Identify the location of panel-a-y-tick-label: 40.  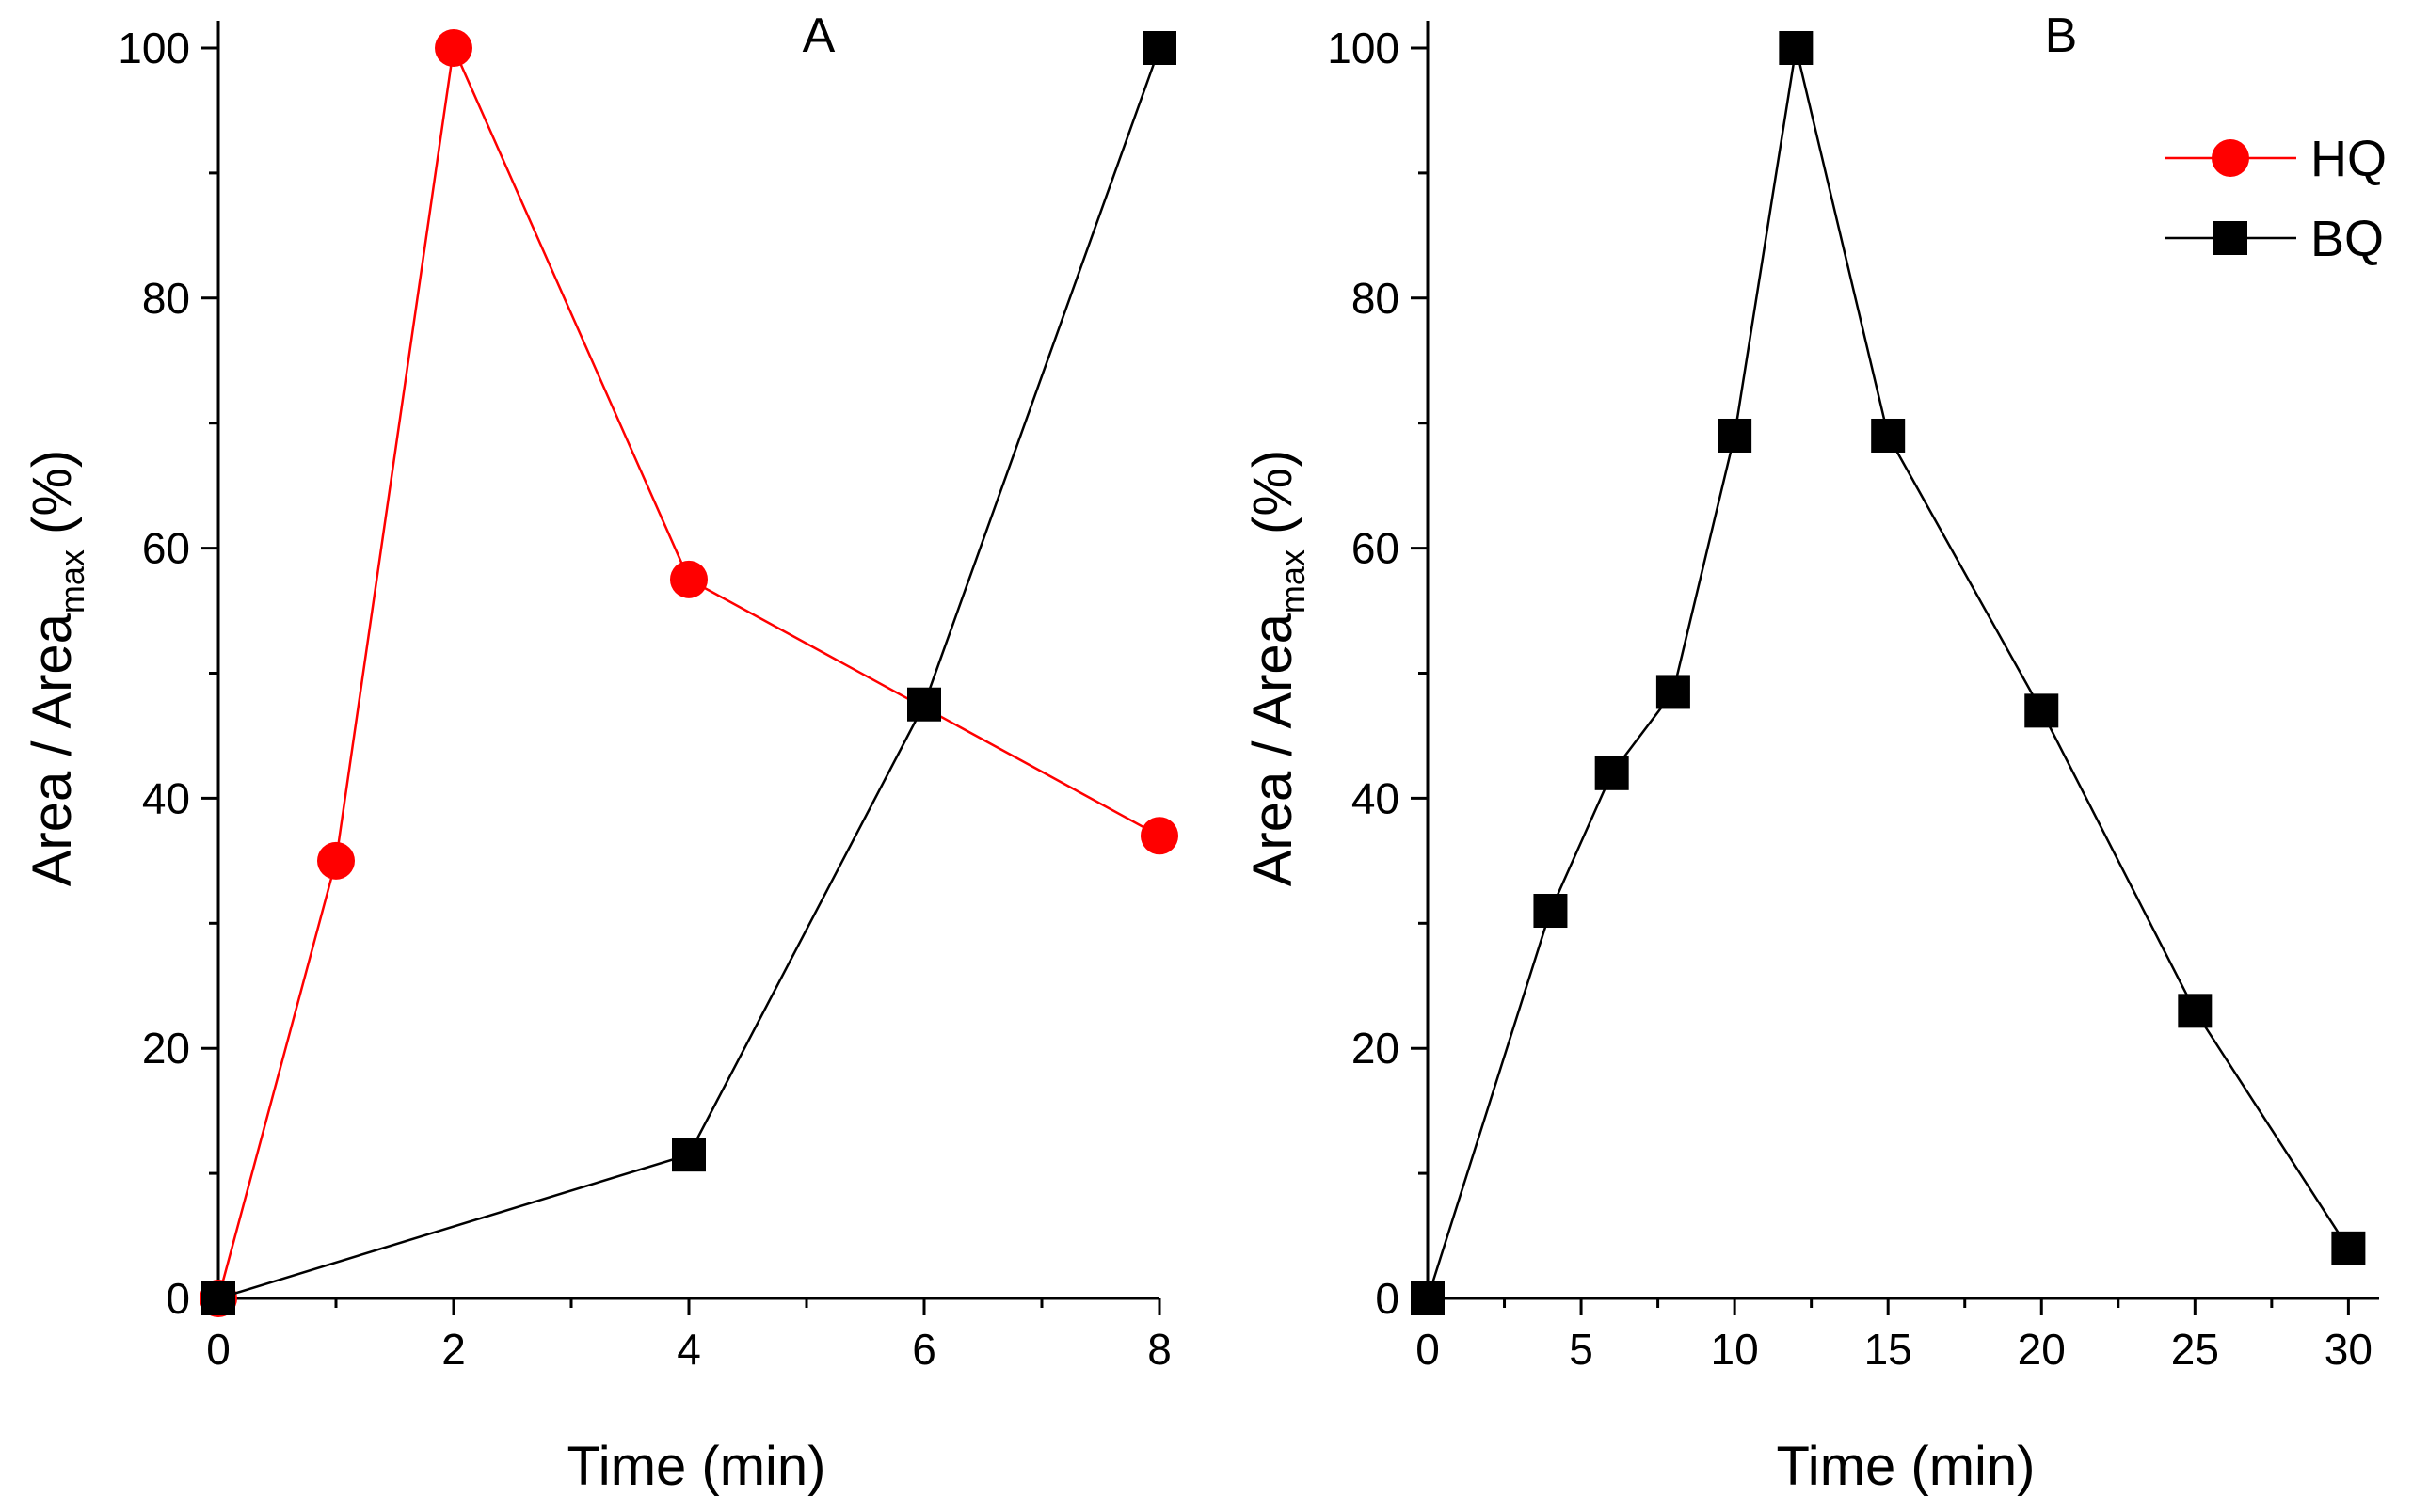
(166, 797).